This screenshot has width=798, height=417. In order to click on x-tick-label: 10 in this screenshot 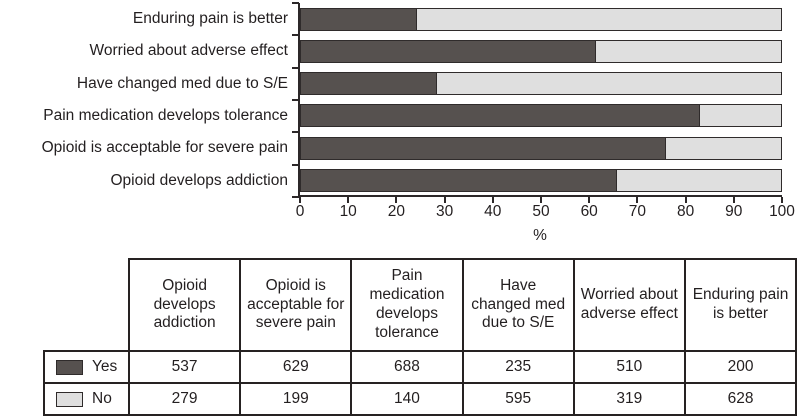, I will do `click(348, 211)`.